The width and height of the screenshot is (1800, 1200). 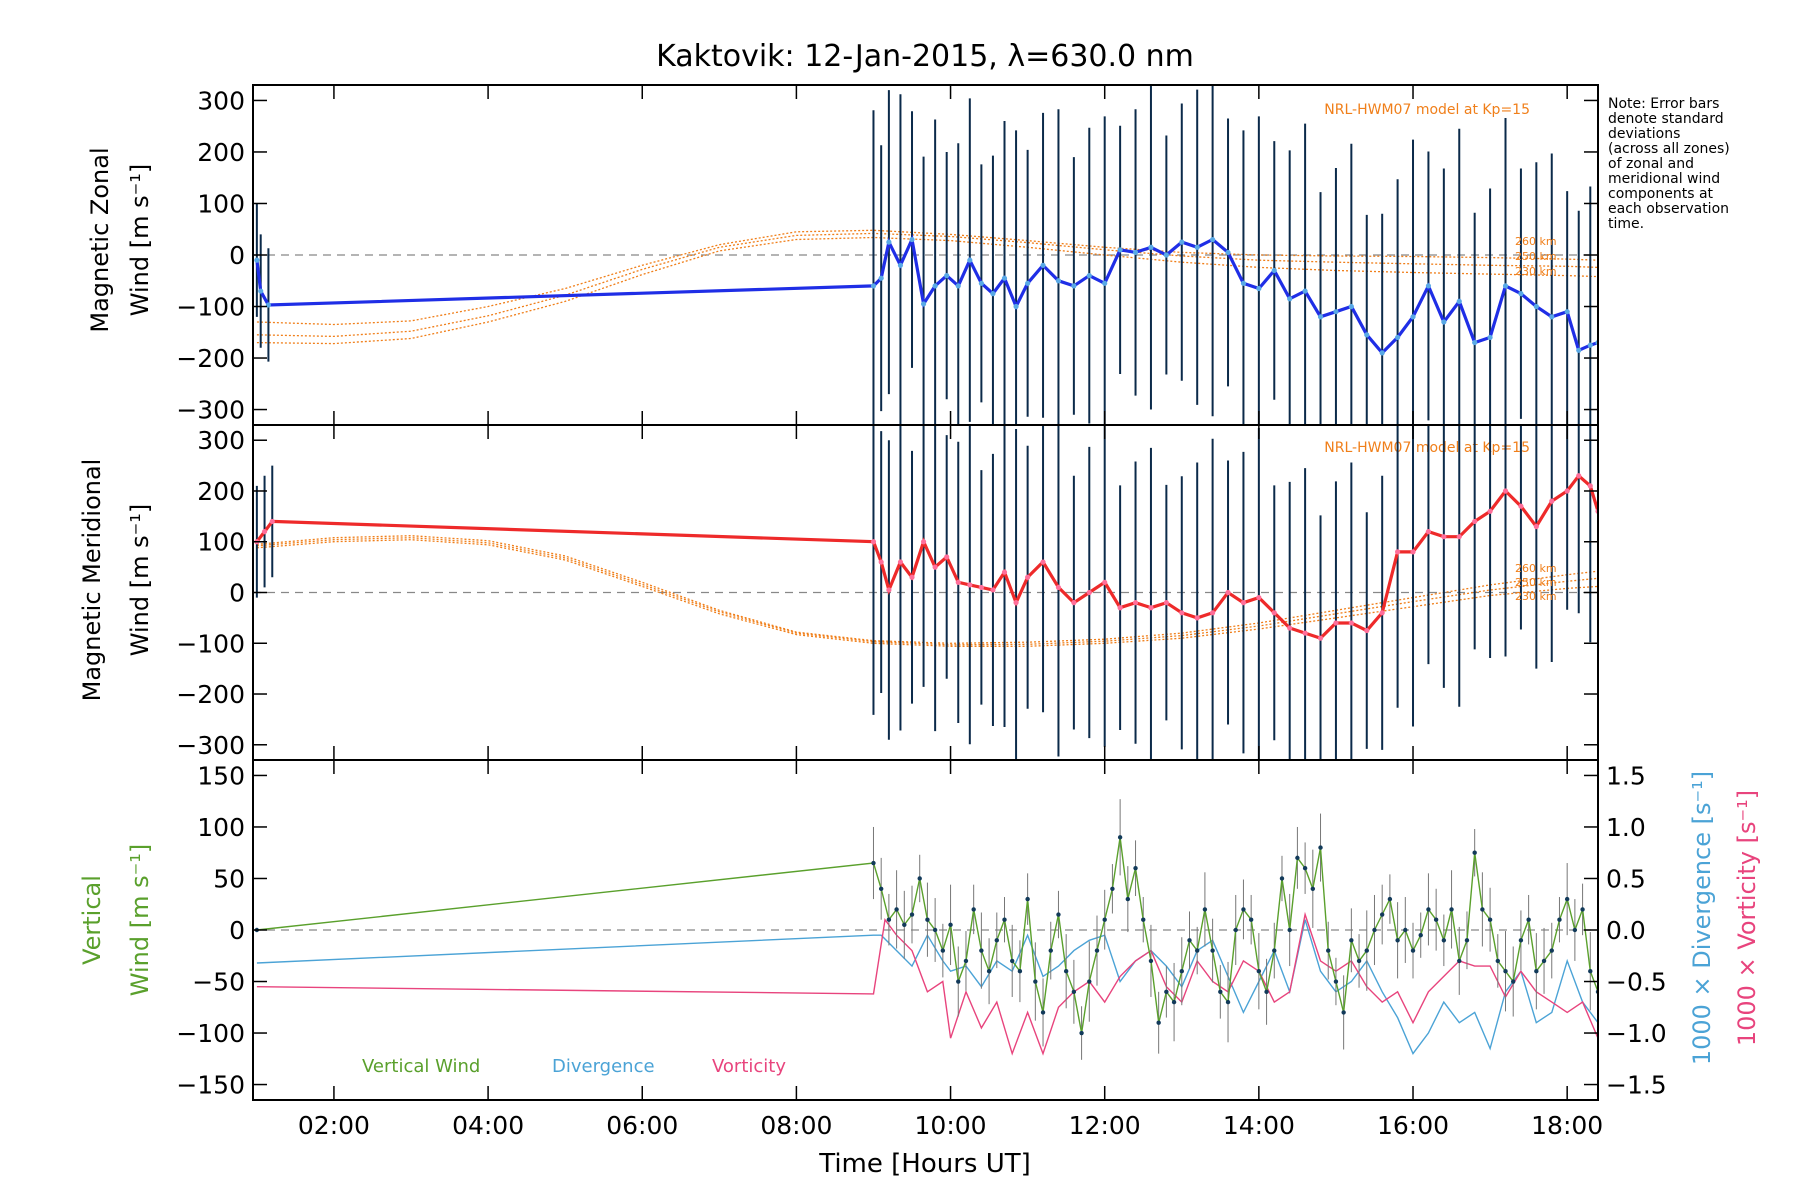 I want to click on altitude-label: 260 km, so click(x=1536, y=568).